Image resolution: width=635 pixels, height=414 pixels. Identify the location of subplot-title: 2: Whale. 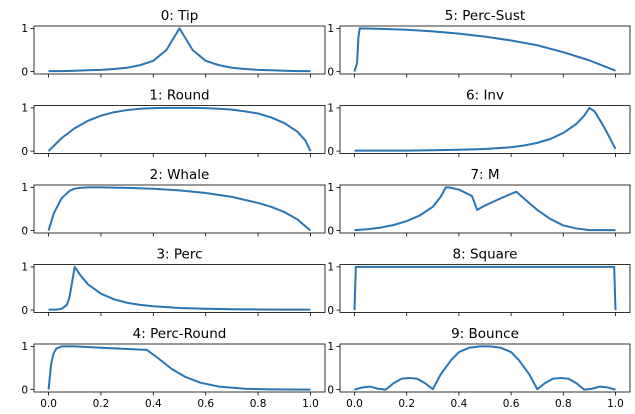
(180, 175).